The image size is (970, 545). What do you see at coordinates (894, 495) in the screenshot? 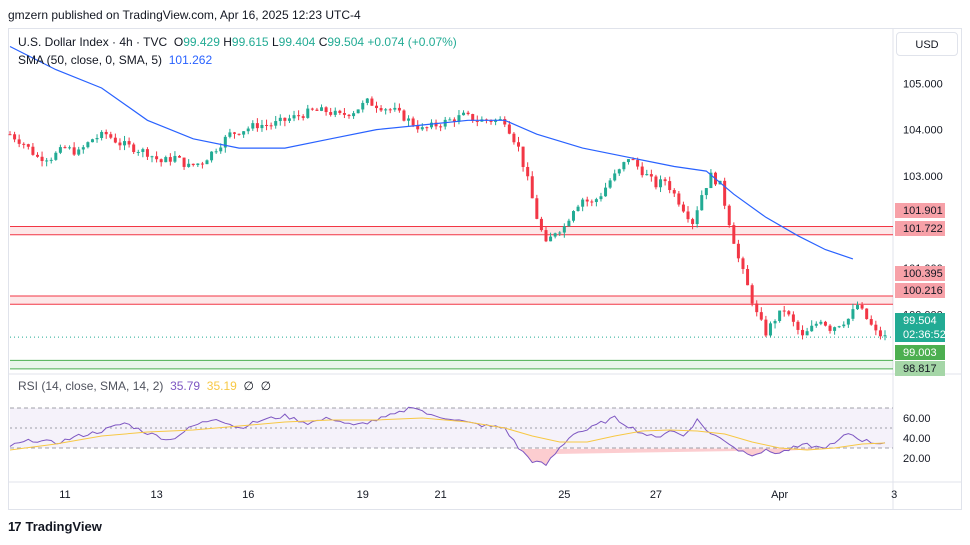
I see `time-tick-label: 3` at bounding box center [894, 495].